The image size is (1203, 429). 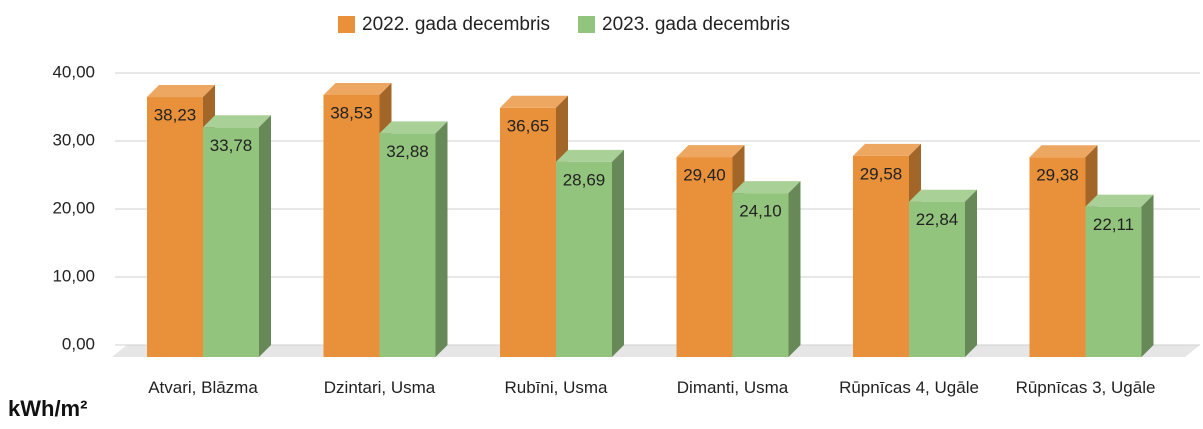 What do you see at coordinates (73, 275) in the screenshot?
I see `y-tick-label: 10,00` at bounding box center [73, 275].